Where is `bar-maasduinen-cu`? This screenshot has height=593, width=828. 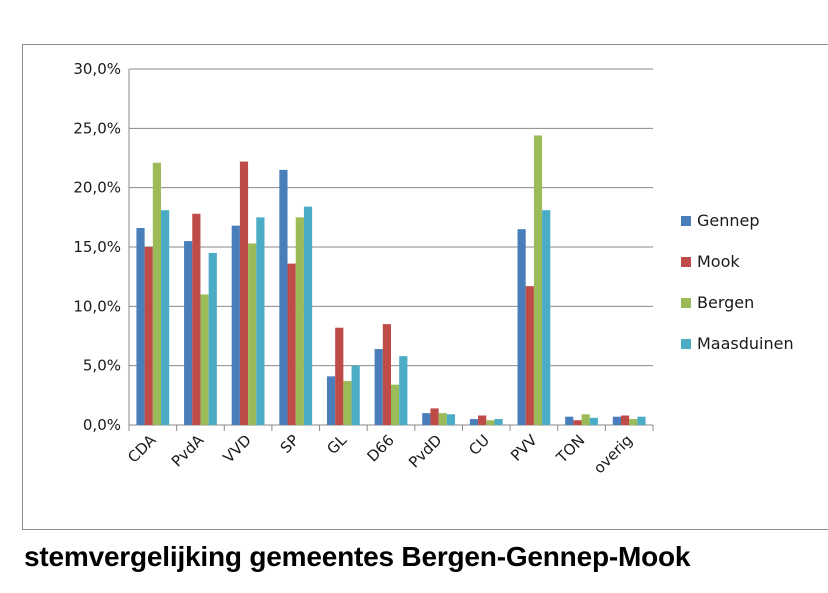
bar-maasduinen-cu is located at coordinates (498, 422).